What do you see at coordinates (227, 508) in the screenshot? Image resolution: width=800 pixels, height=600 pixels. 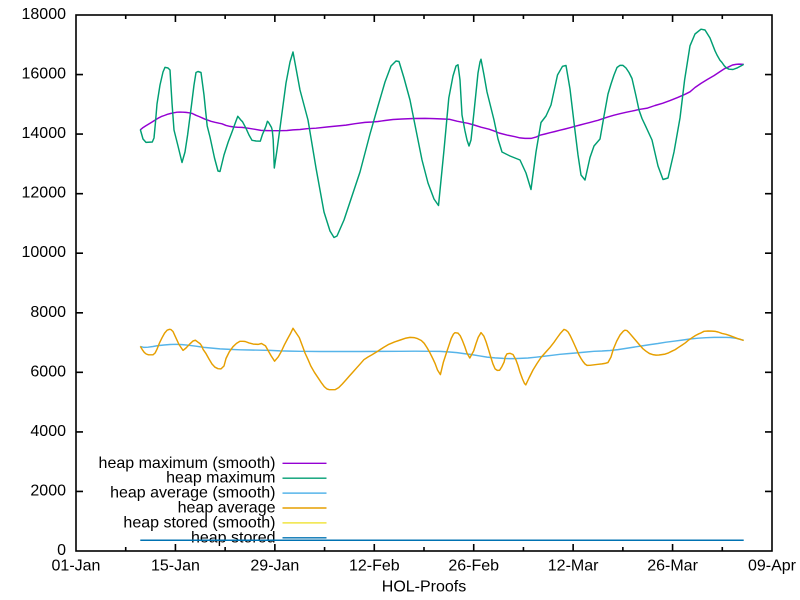 I see `svg-text: heap average` at bounding box center [227, 508].